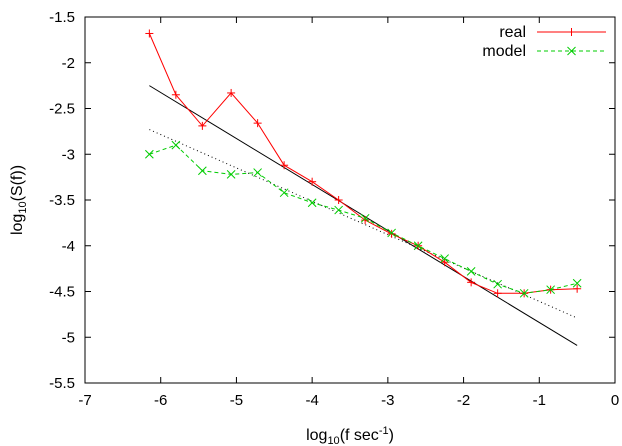  Describe the element at coordinates (19, 200) in the screenshot. I see `y-axis-label: log10(S(f))` at that location.